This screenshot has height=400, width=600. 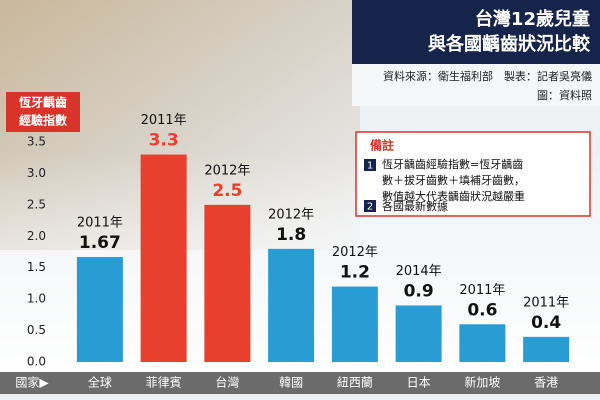 I want to click on y-tick-label: 3.0, so click(x=36, y=173).